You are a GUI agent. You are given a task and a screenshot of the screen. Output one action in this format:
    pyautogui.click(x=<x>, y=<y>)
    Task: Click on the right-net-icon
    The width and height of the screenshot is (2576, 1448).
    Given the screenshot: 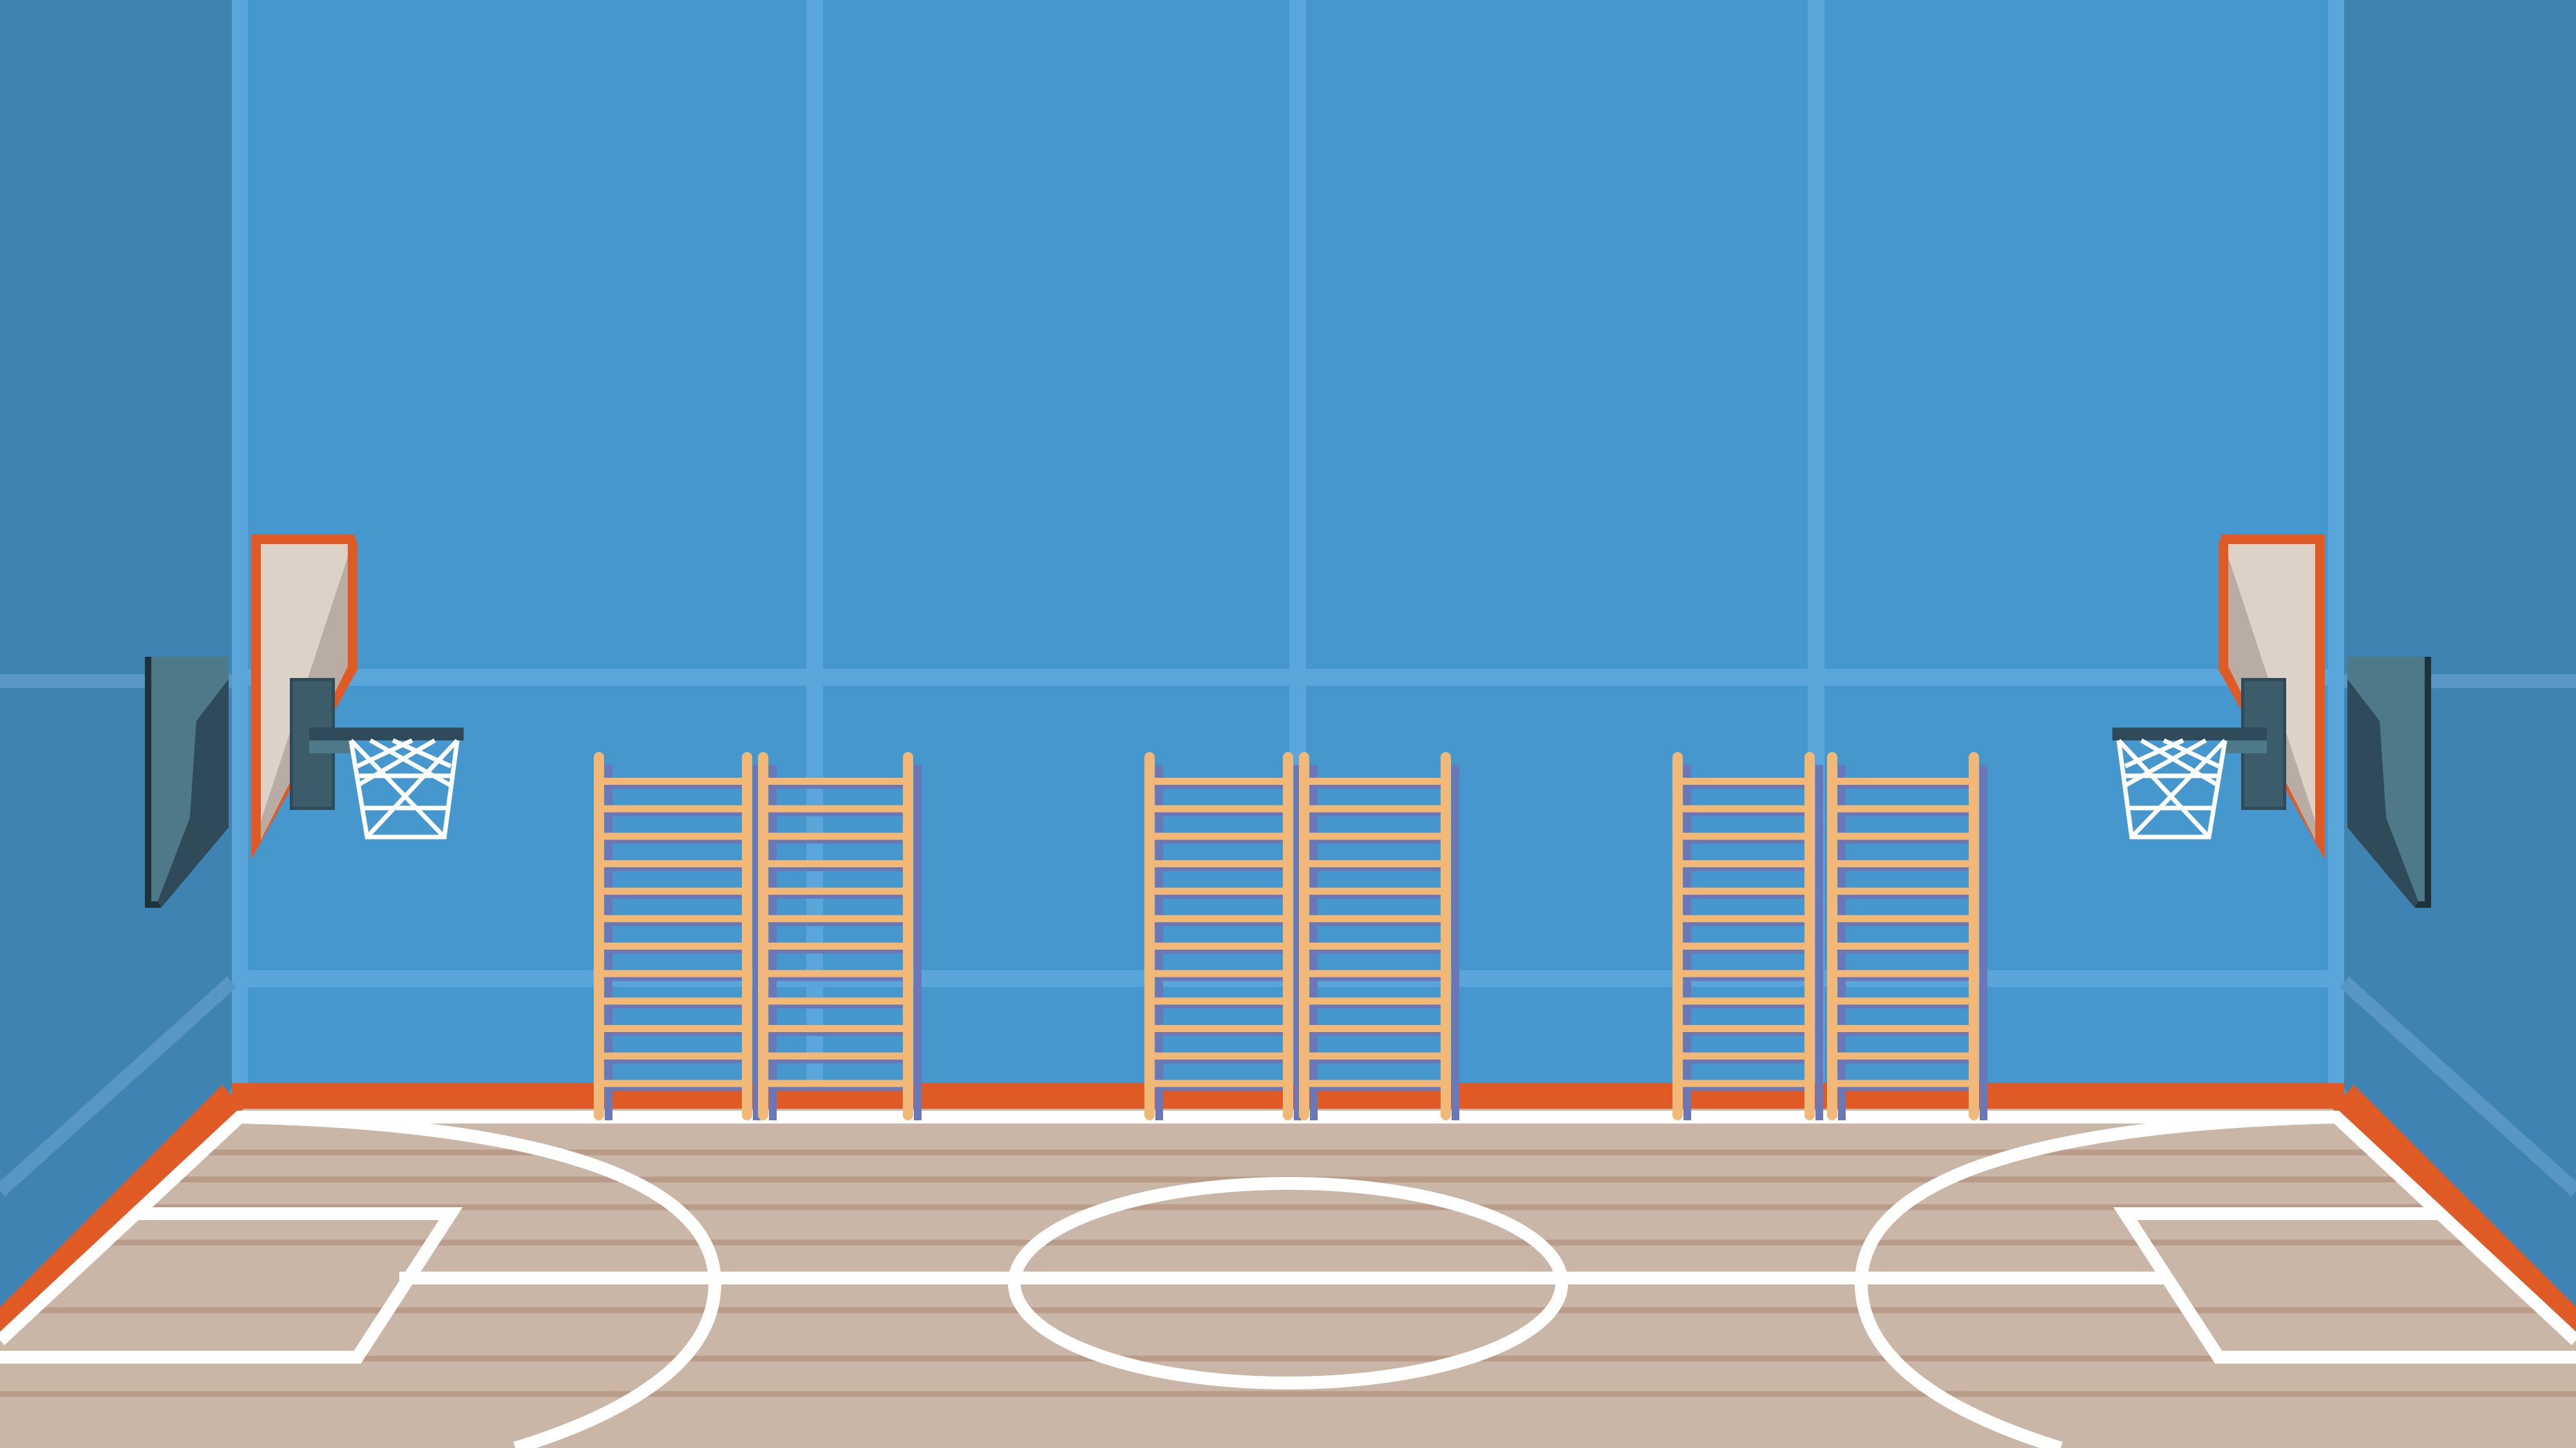 What is the action you would take?
    pyautogui.click(x=2172, y=789)
    